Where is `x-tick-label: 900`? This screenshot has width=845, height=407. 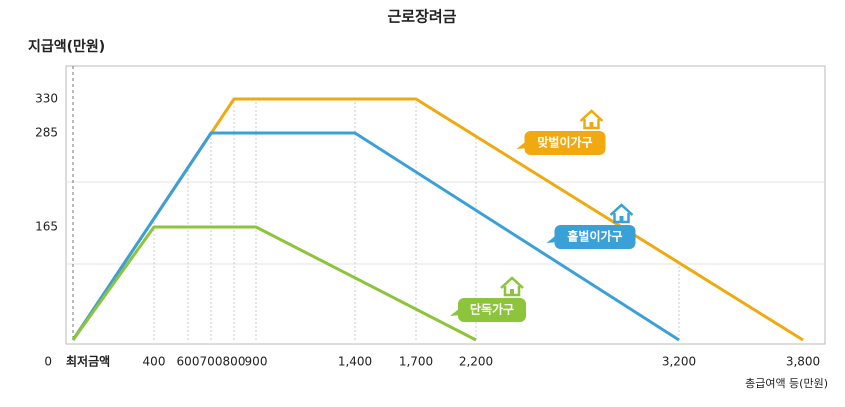 x-tick-label: 900 is located at coordinates (256, 362).